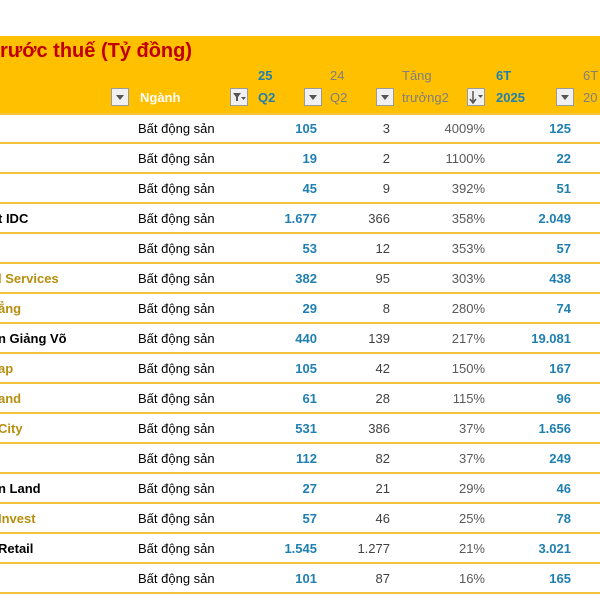 The image size is (600, 600). Describe the element at coordinates (14, 218) in the screenshot. I see `company-name-cell: t IDC` at that location.